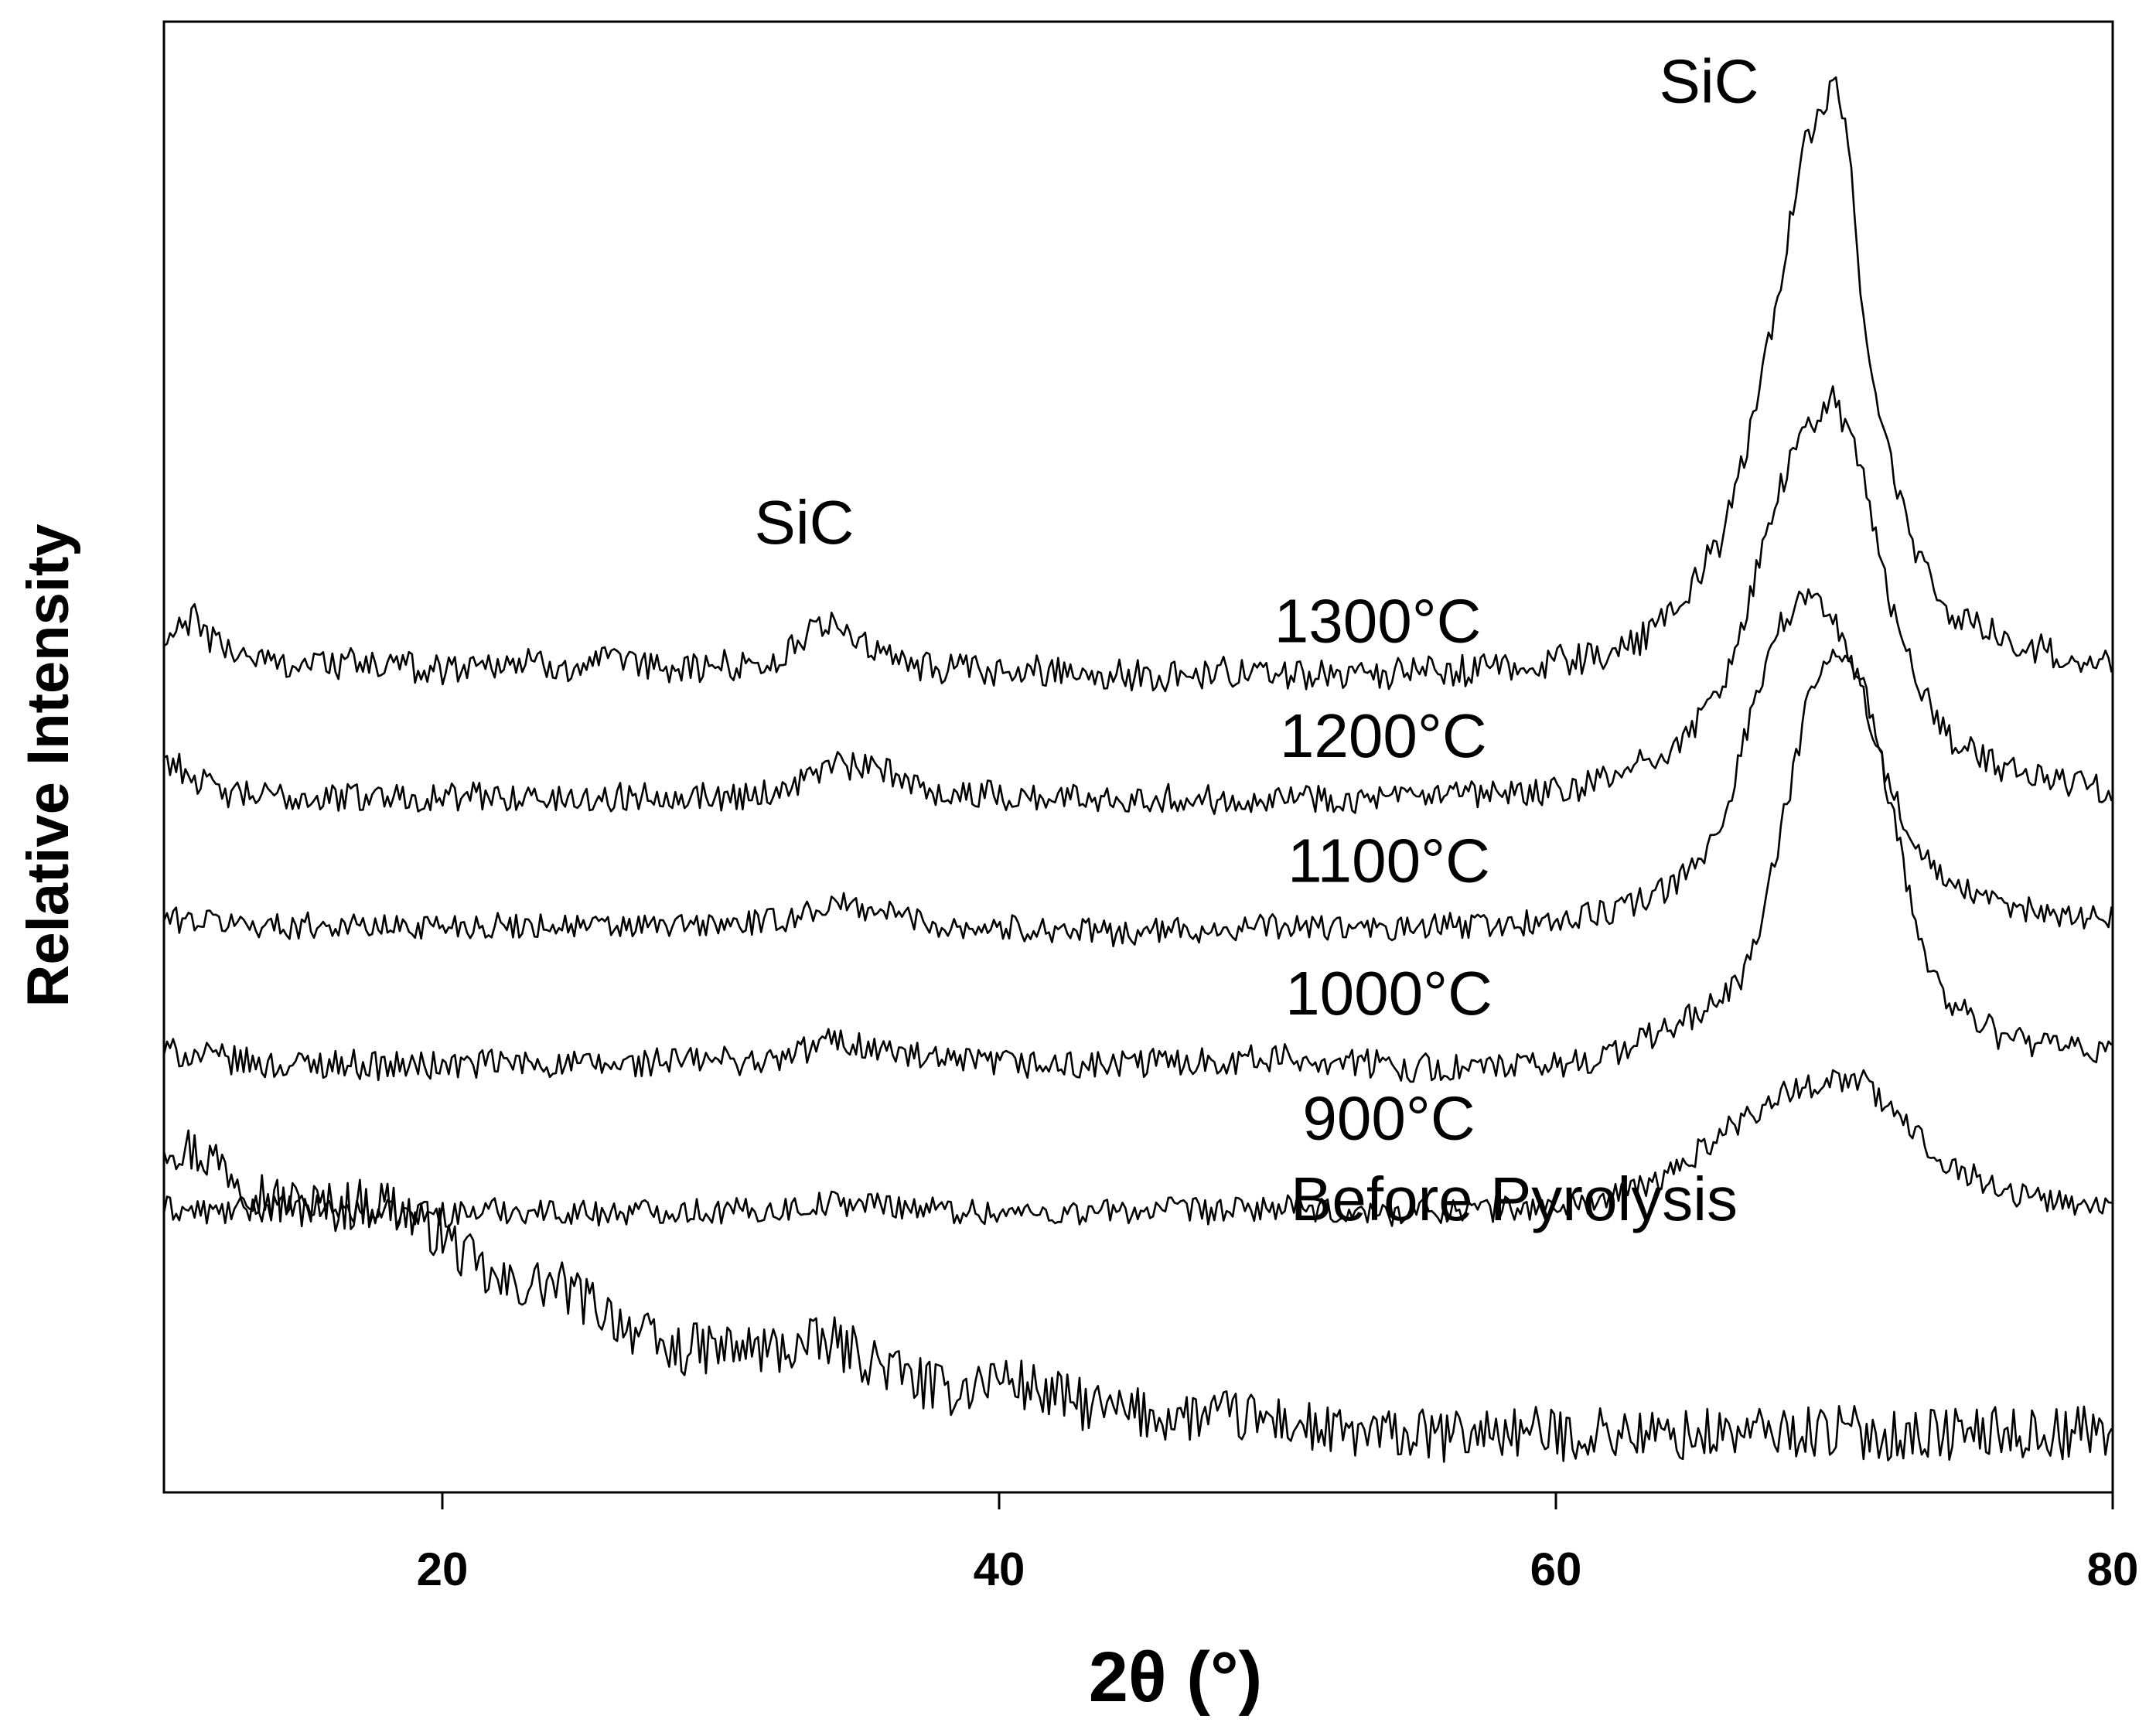  What do you see at coordinates (1556, 1569) in the screenshot?
I see `x-tick-label-60: 60` at bounding box center [1556, 1569].